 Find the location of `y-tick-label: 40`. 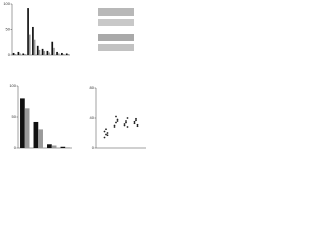

y-tick-label: 40 is located at coordinates (92, 117).